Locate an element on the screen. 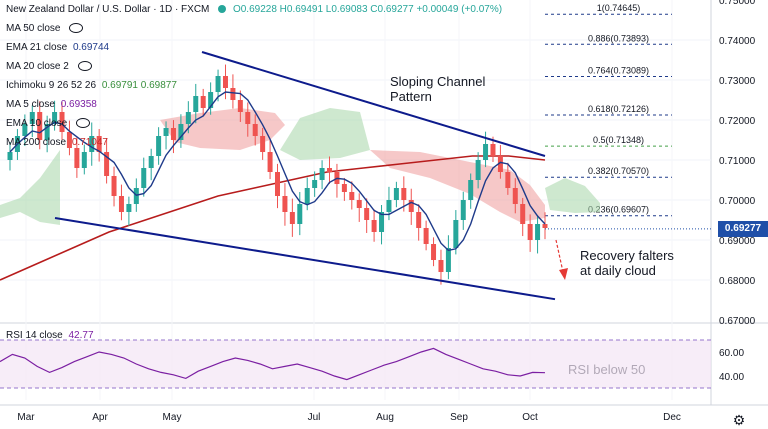 The width and height of the screenshot is (768, 429). indicator-ma20: MA 20 close 2 is located at coordinates (49, 66).